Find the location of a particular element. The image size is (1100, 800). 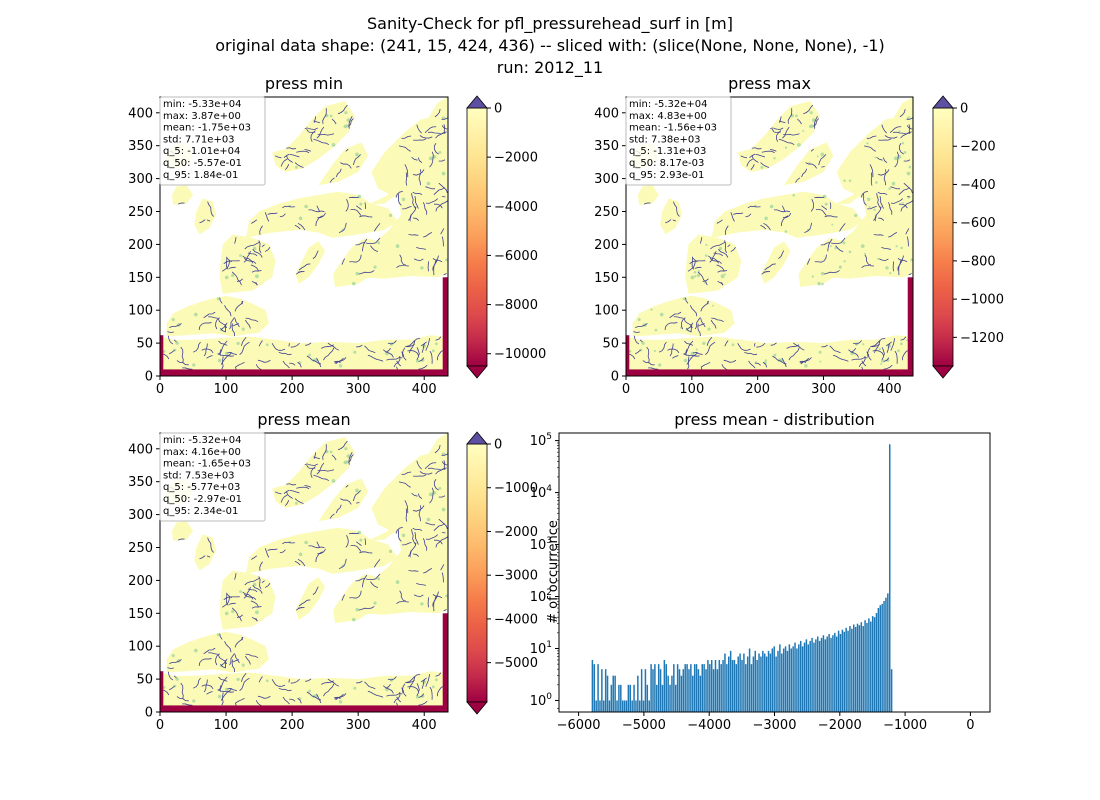

hist-x-tick-label: 0 is located at coordinates (970, 725).